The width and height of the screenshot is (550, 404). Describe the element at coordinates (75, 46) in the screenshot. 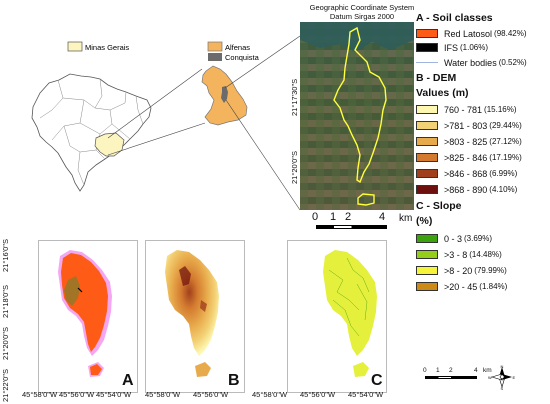

I see `minas-gerais-swatch` at that location.